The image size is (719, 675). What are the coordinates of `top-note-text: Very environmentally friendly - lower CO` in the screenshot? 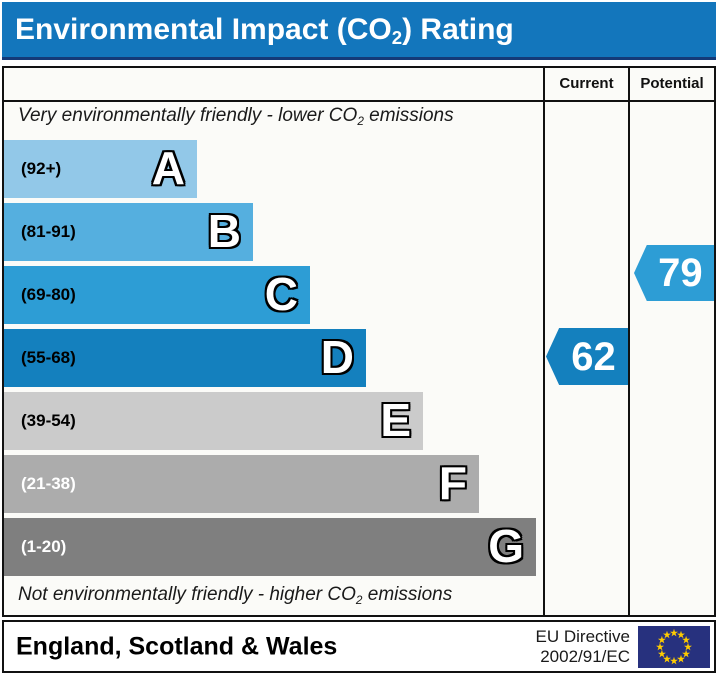 It's located at (188, 115).